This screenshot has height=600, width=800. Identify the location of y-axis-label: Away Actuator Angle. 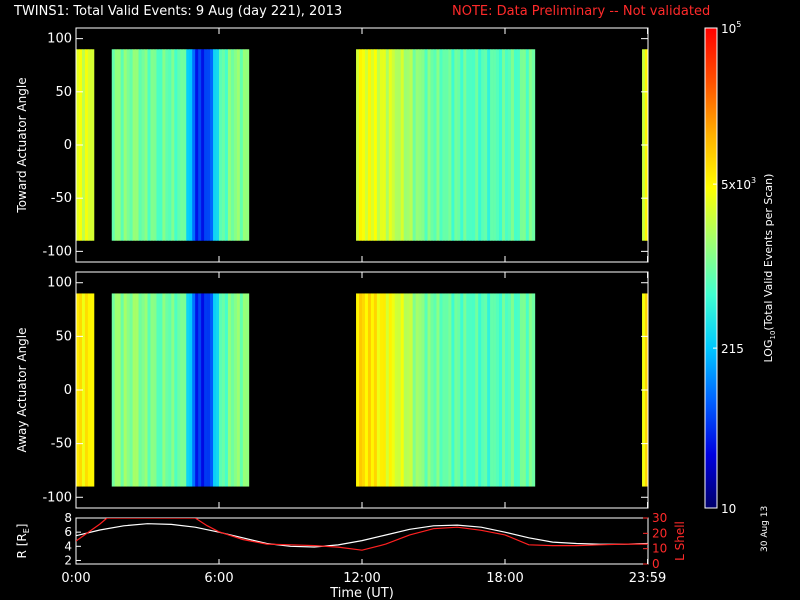
(22, 389).